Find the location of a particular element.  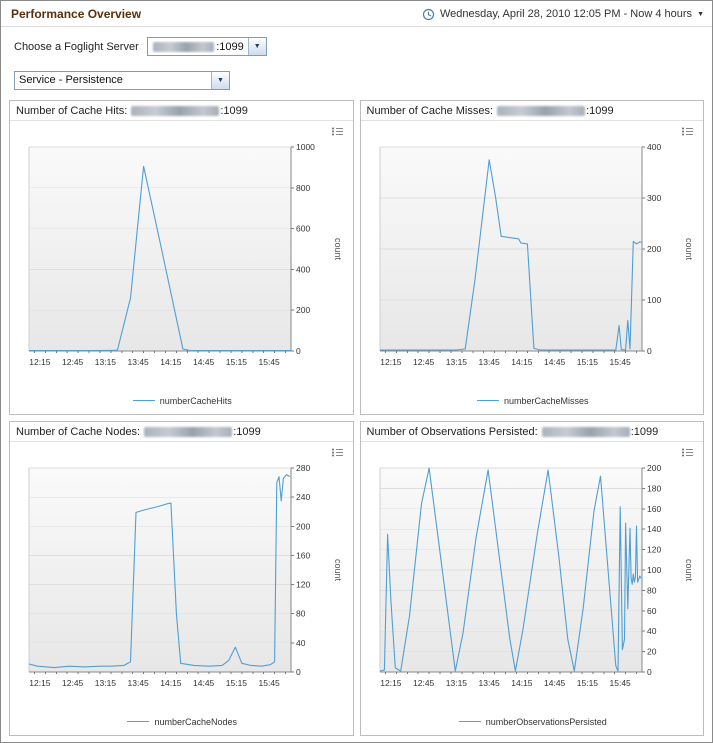

svg-text: 280 is located at coordinates (303, 468).